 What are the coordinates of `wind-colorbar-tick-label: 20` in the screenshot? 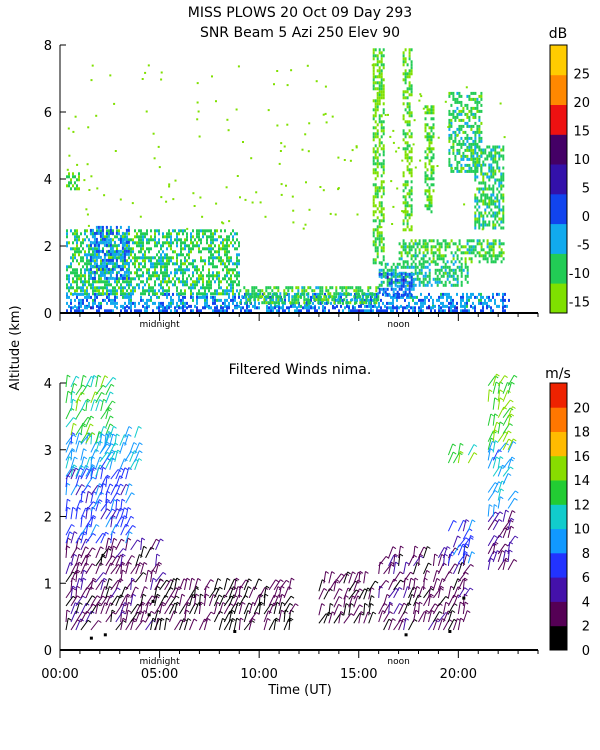 It's located at (581, 408).